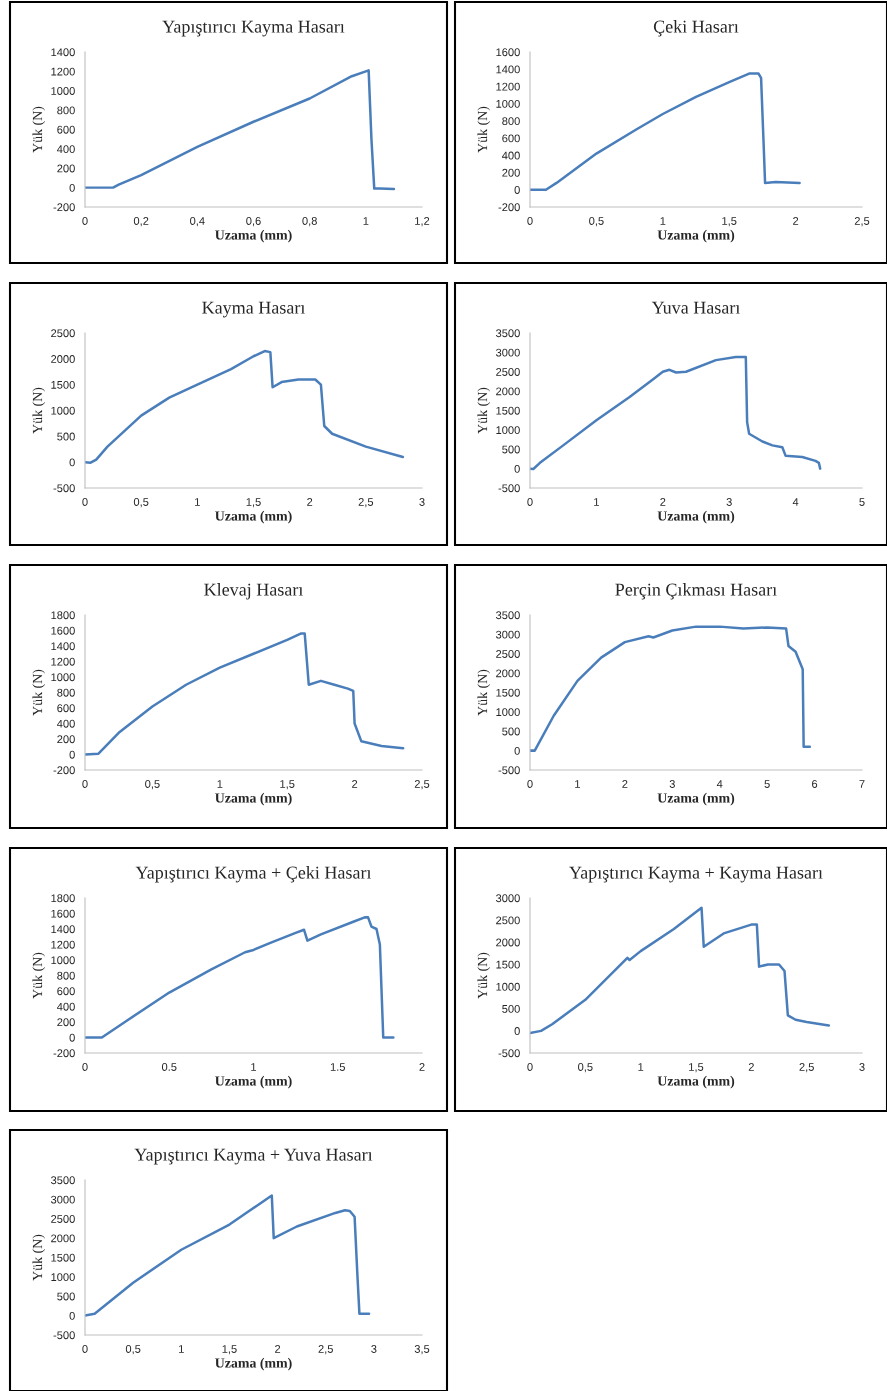 This screenshot has width=887, height=1391. What do you see at coordinates (169, 1067) in the screenshot?
I see `x-tick-label: 0.5` at bounding box center [169, 1067].